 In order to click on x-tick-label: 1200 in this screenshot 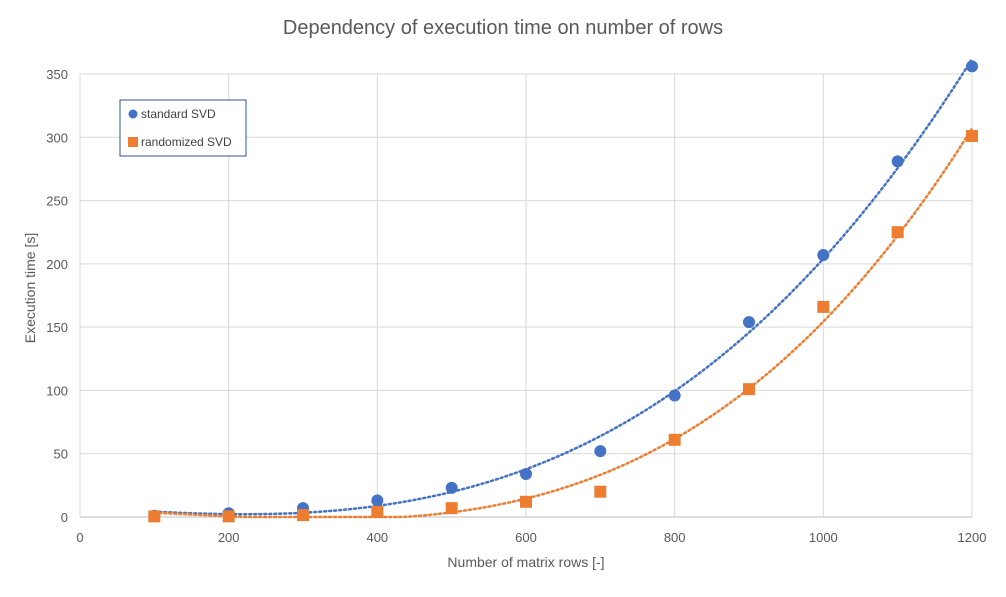, I will do `click(972, 537)`.